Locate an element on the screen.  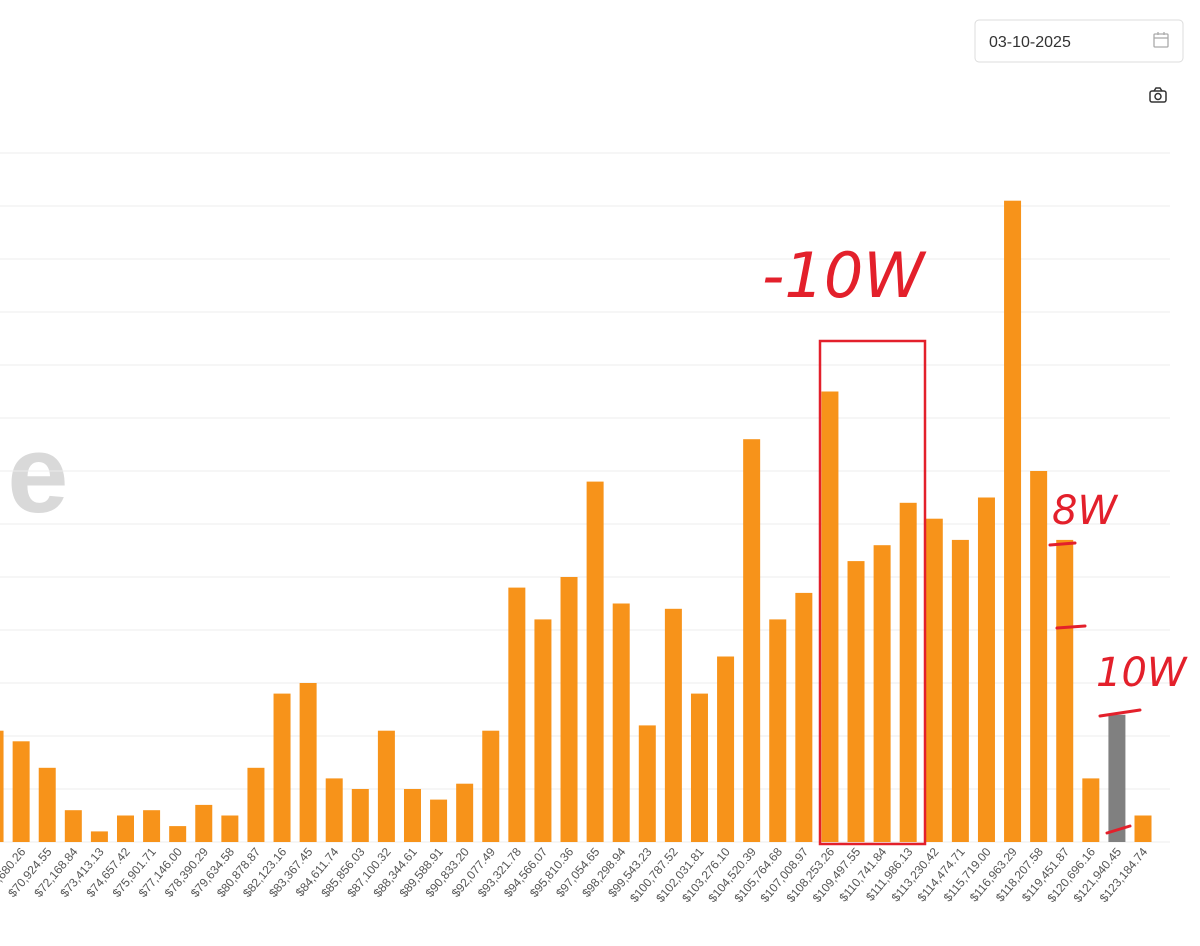
annotation-text: -10W is located at coordinates (844, 275).